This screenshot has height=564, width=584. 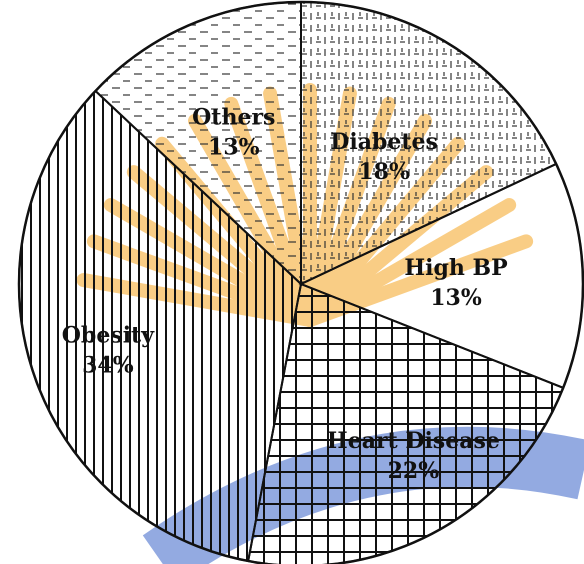 I want to click on slice-label-diabetes: Diabetes, so click(x=384, y=142).